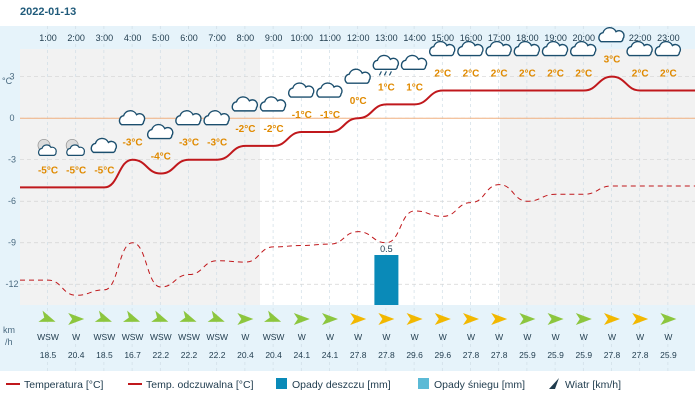 The image size is (695, 408). Describe the element at coordinates (414, 38) in the screenshot. I see `hour-label: 14:00` at that location.